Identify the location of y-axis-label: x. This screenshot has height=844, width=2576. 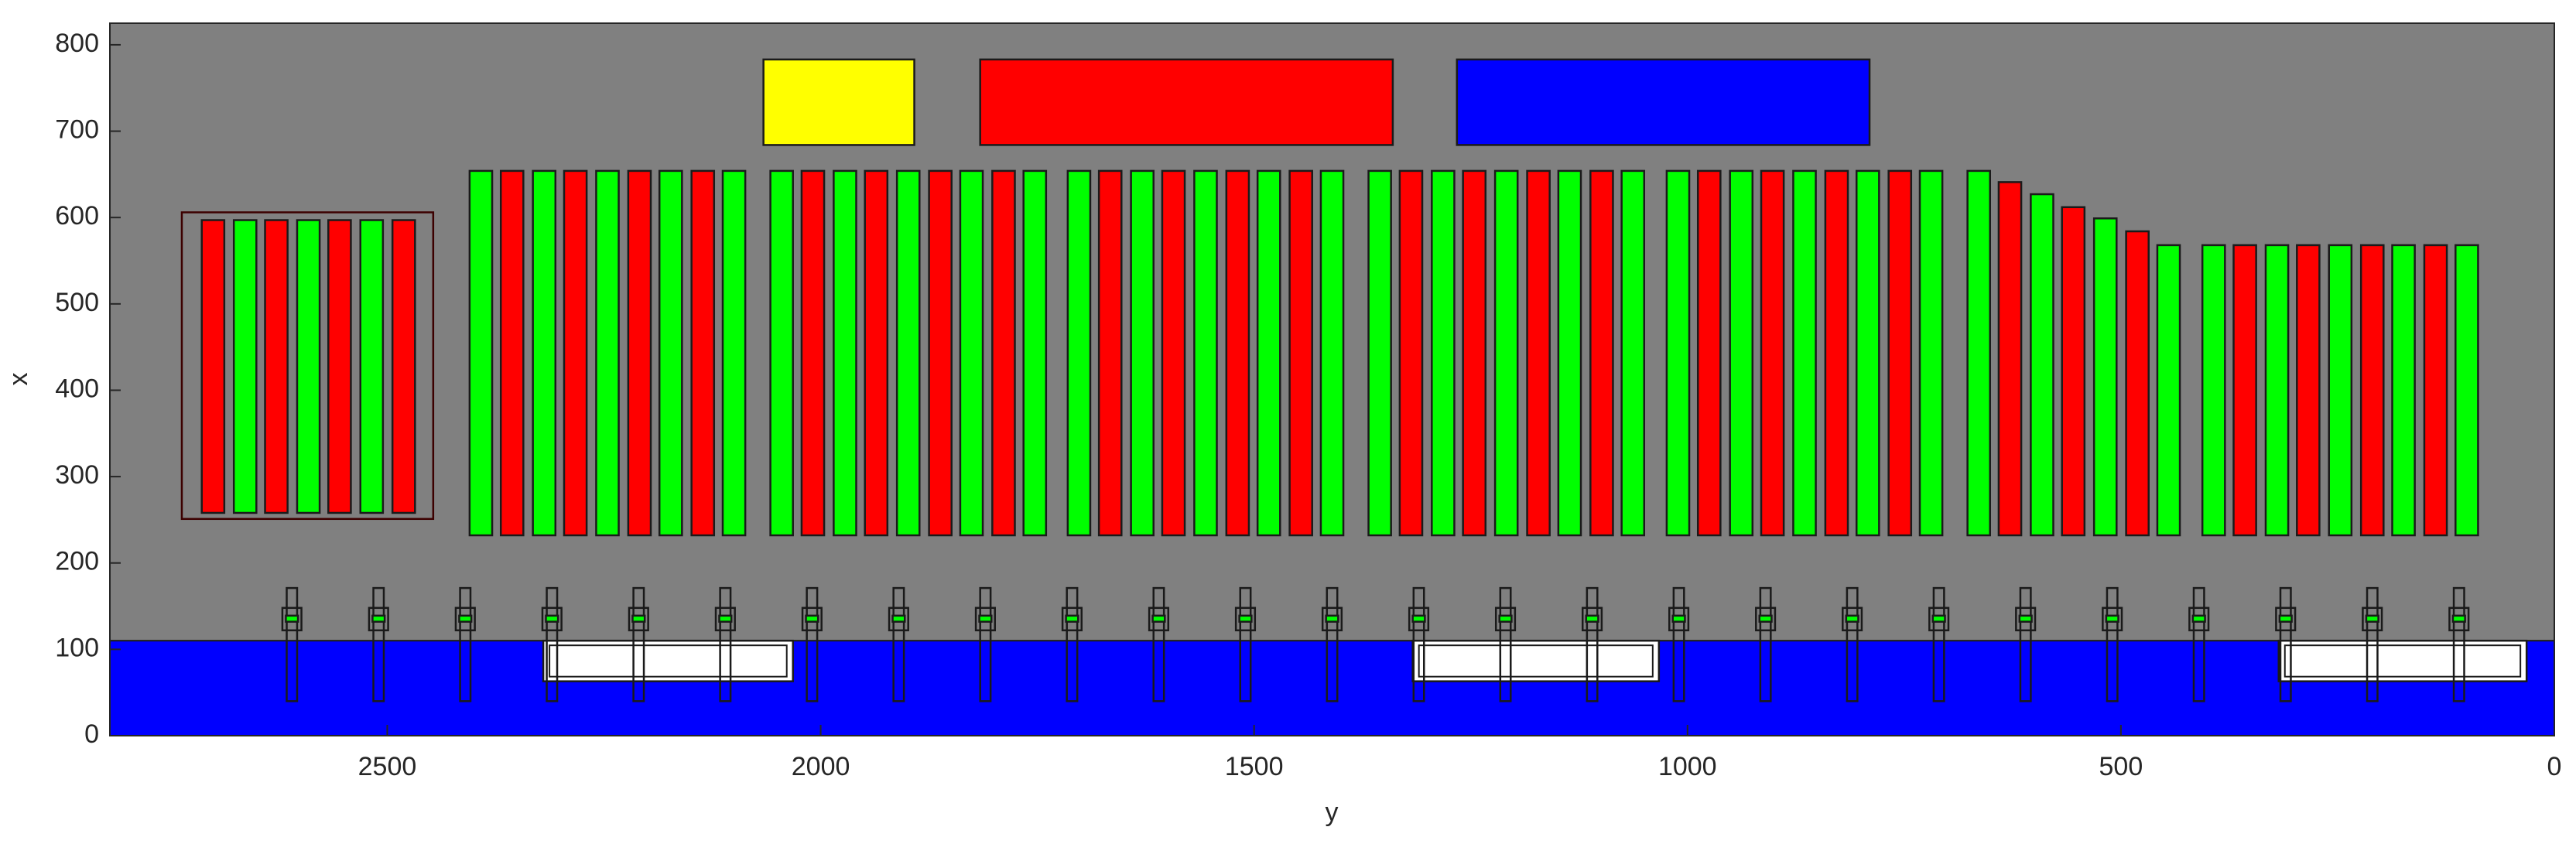
(18, 380).